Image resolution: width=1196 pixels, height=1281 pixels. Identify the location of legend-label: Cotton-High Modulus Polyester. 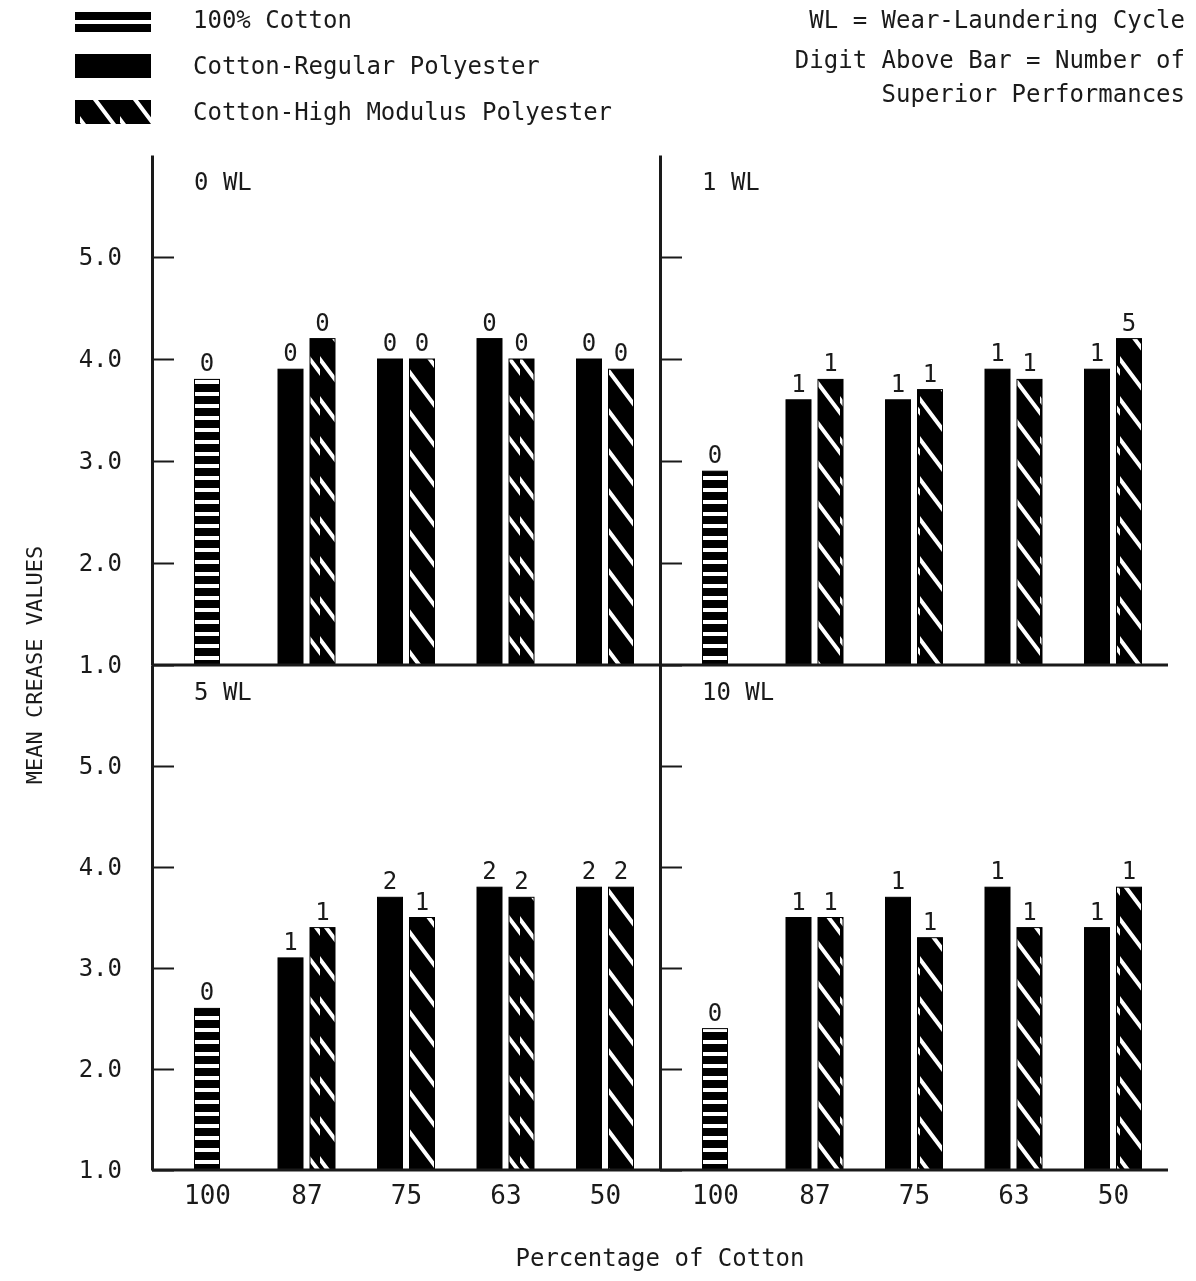
(403, 112).